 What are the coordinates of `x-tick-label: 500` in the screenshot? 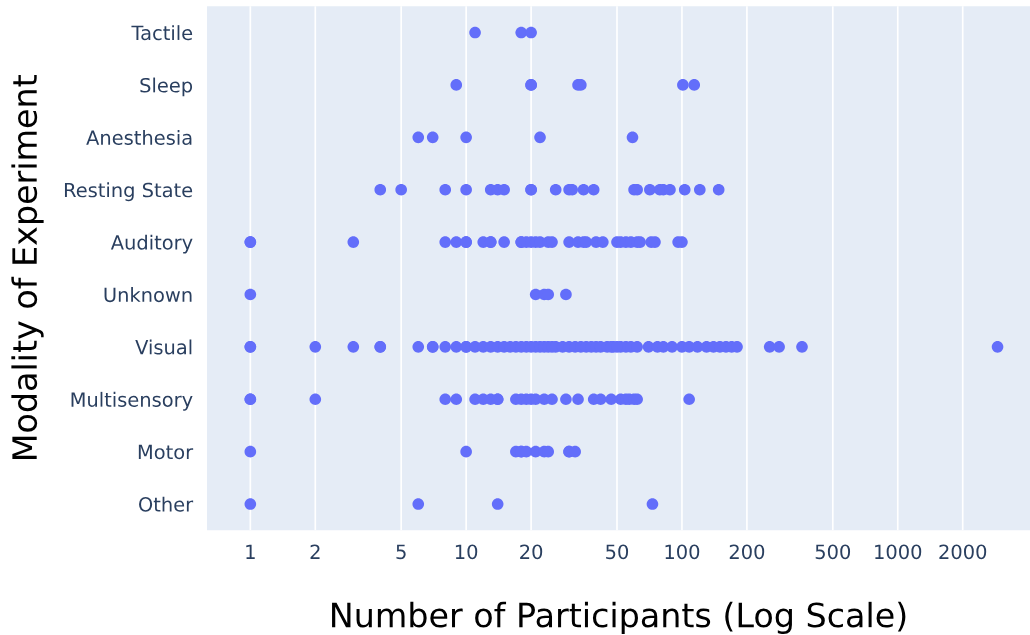 It's located at (833, 552).